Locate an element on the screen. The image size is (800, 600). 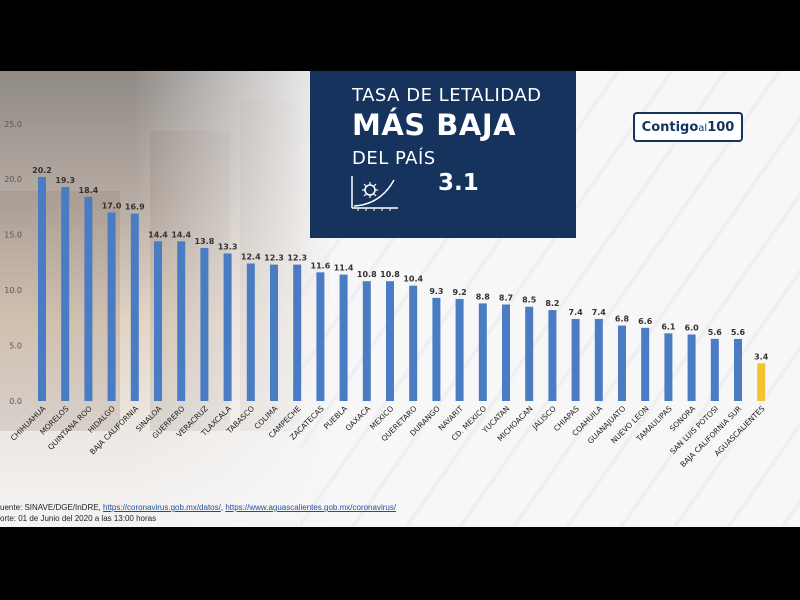
logo-small-text: al is located at coordinates (703, 128).